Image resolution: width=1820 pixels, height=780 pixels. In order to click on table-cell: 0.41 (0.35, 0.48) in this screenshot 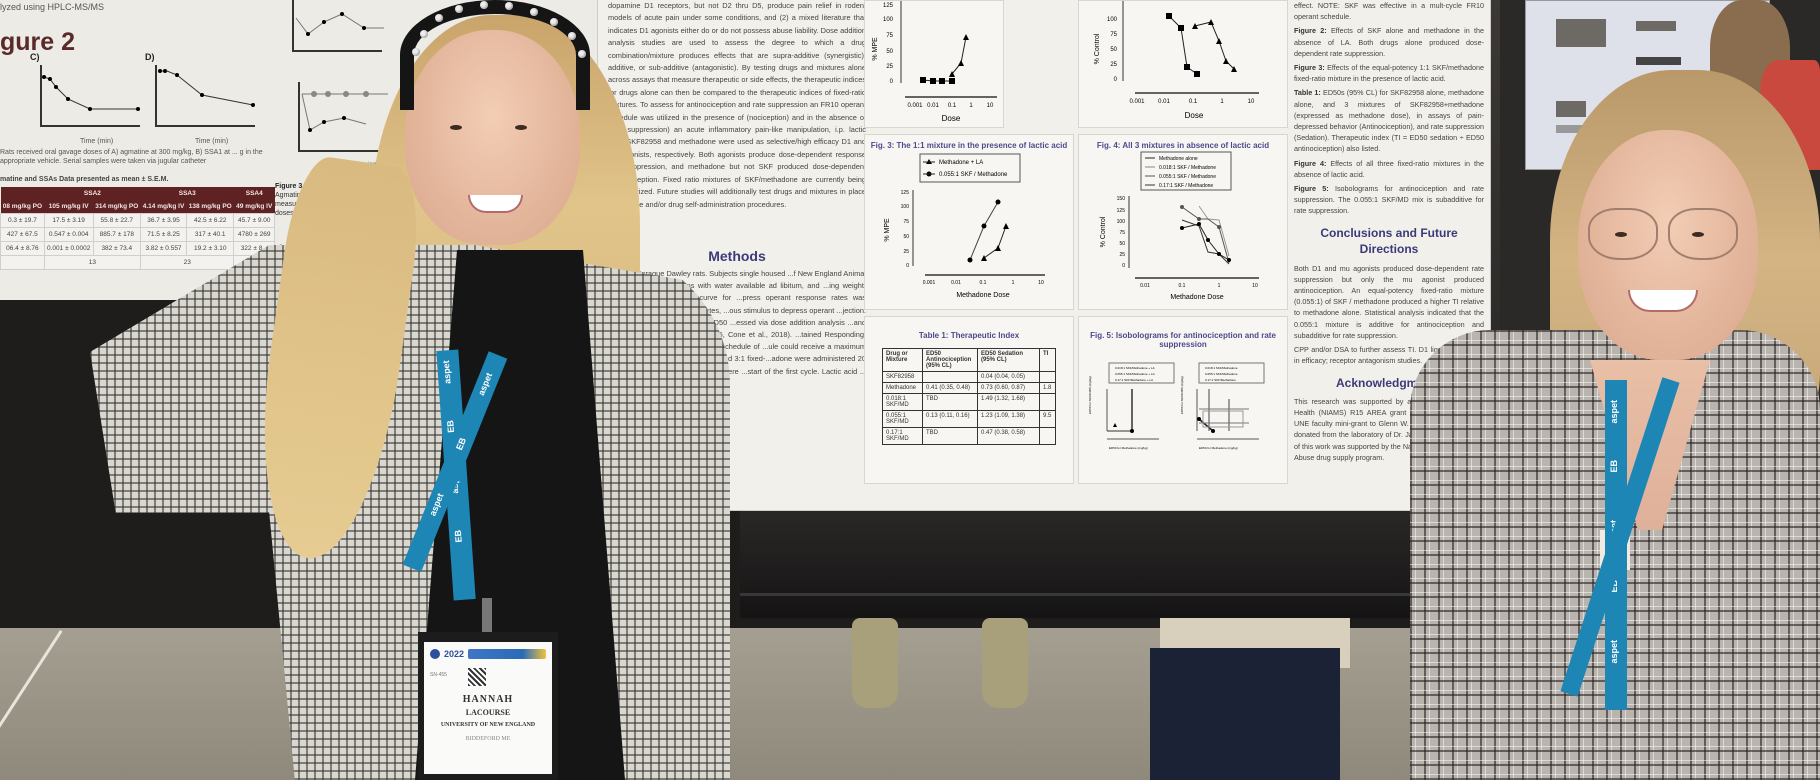, I will do `click(950, 388)`.